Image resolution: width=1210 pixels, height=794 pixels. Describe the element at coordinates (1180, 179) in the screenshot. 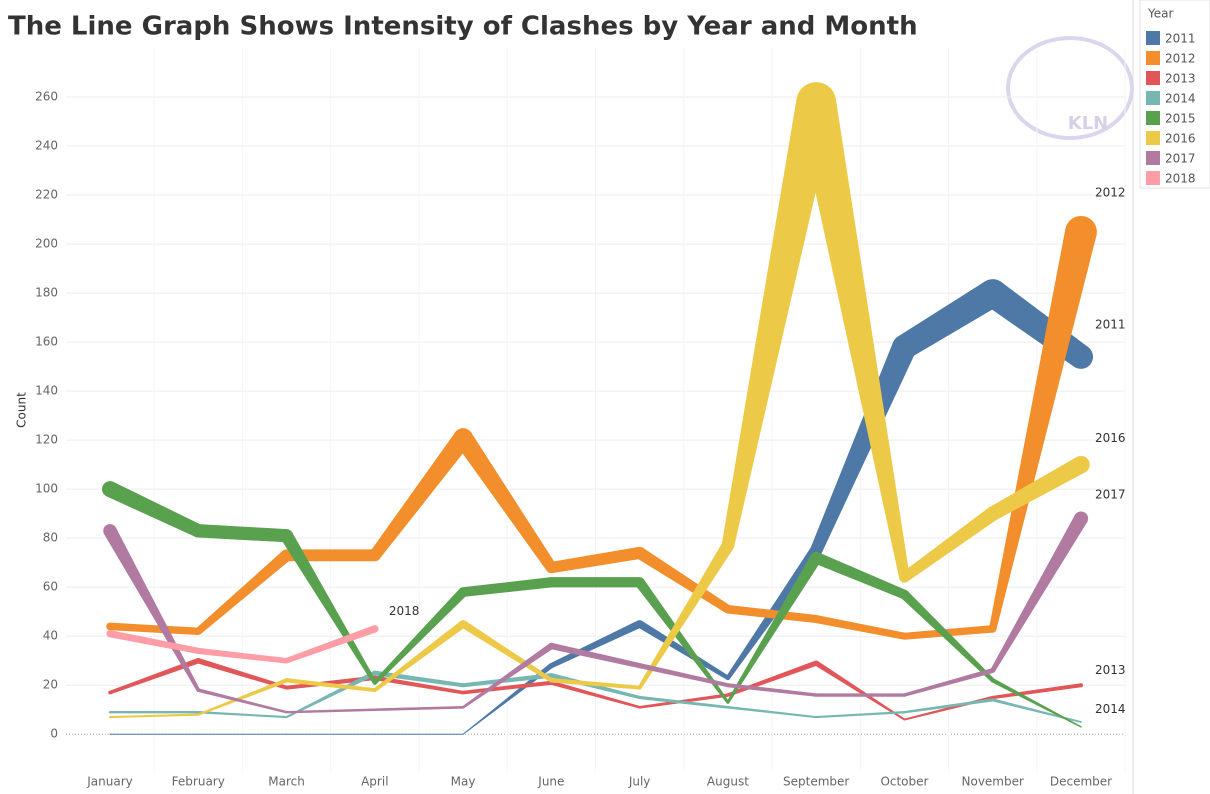

I see `legend-label: 2018` at that location.